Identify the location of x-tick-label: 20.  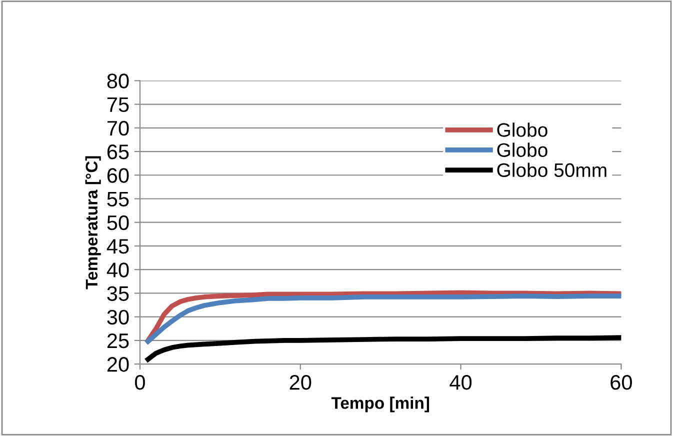
(301, 382).